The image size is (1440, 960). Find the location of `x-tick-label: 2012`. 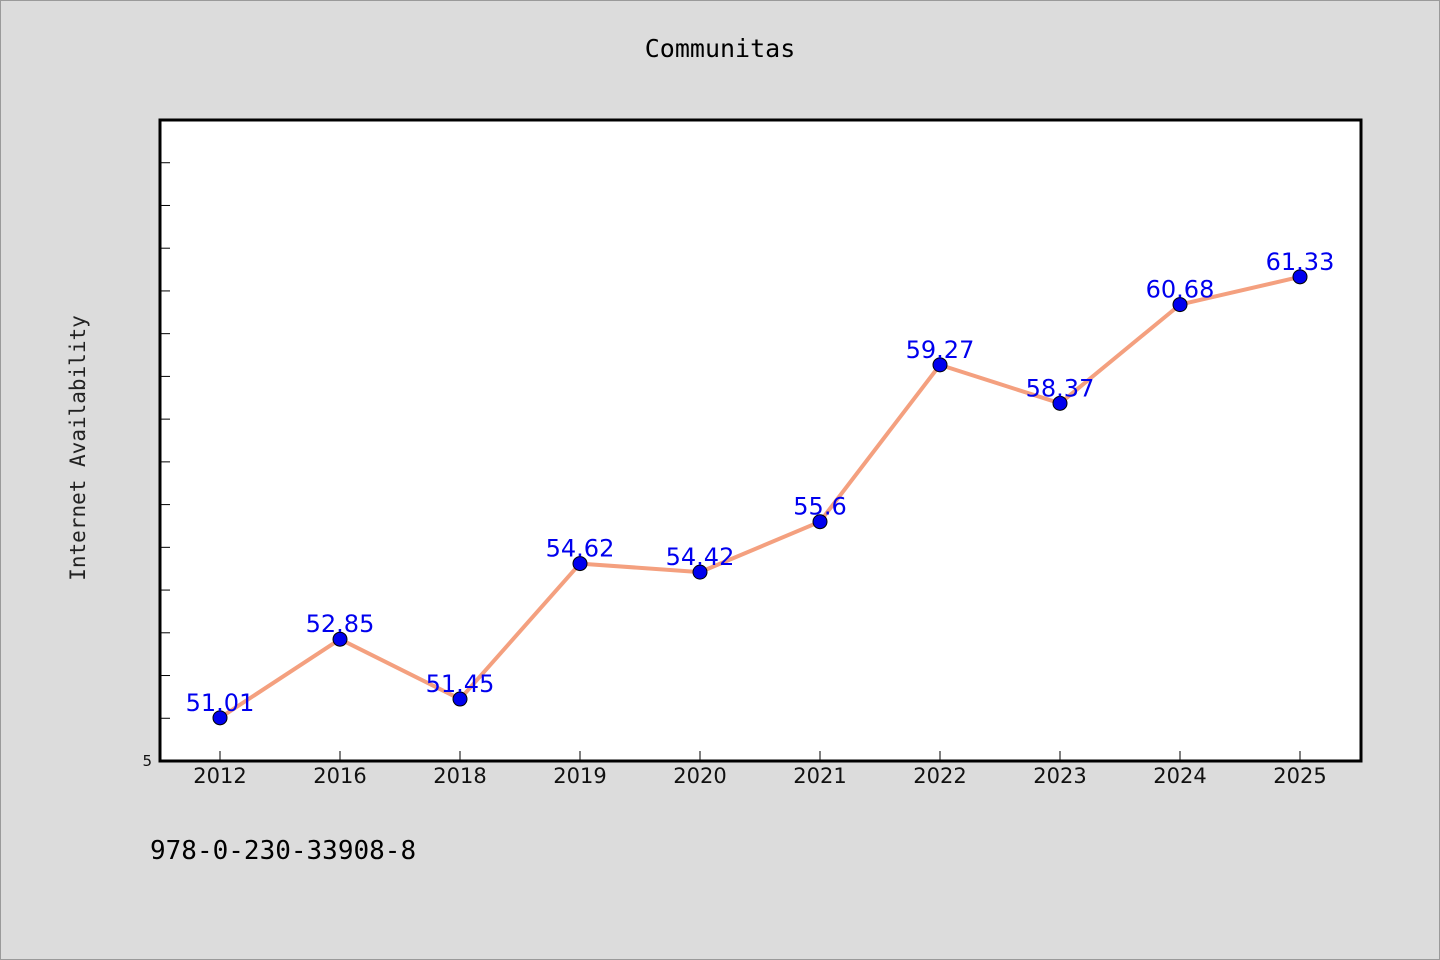

x-tick-label: 2012 is located at coordinates (219, 776).